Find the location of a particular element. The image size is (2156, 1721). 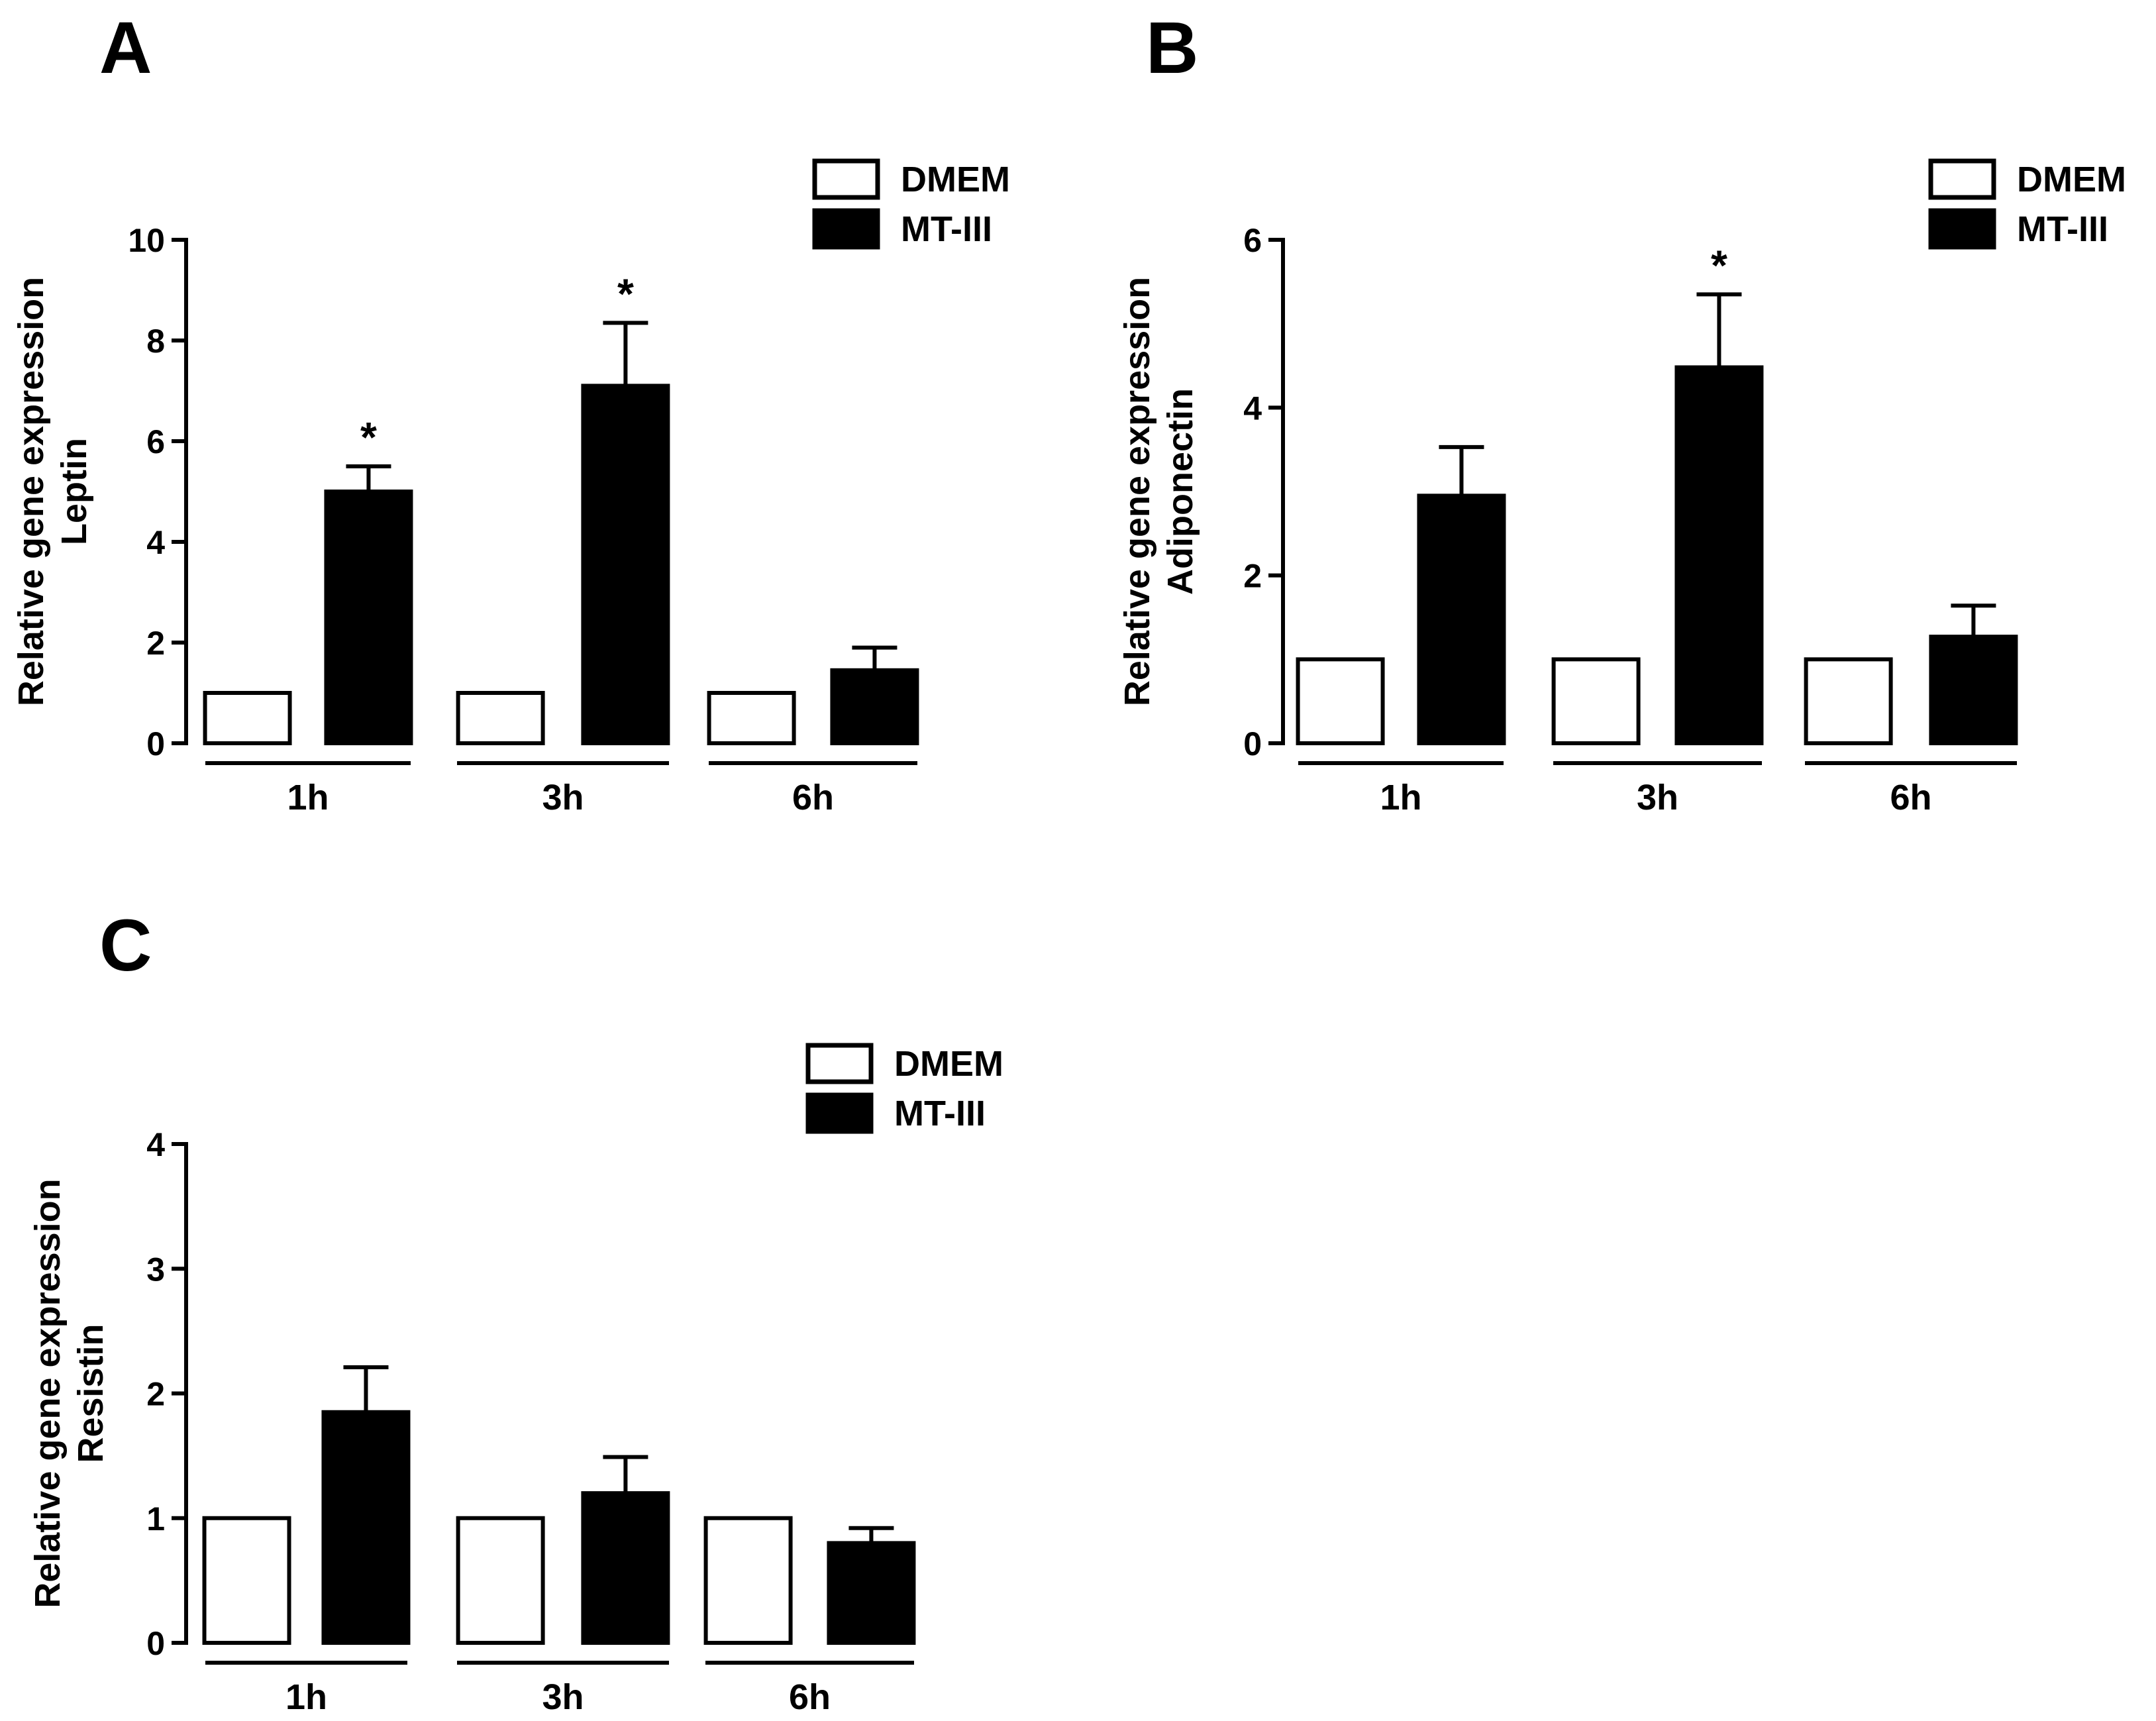

panel-letter: C is located at coordinates (125, 945).